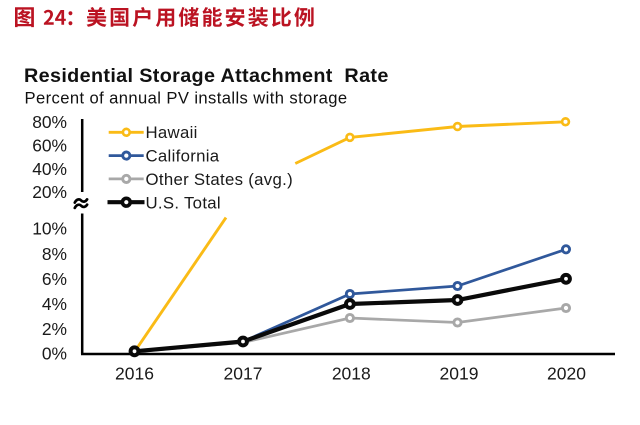 This screenshot has height=425, width=640. What do you see at coordinates (172, 132) in the screenshot?
I see `svg-text: Hawaii` at bounding box center [172, 132].